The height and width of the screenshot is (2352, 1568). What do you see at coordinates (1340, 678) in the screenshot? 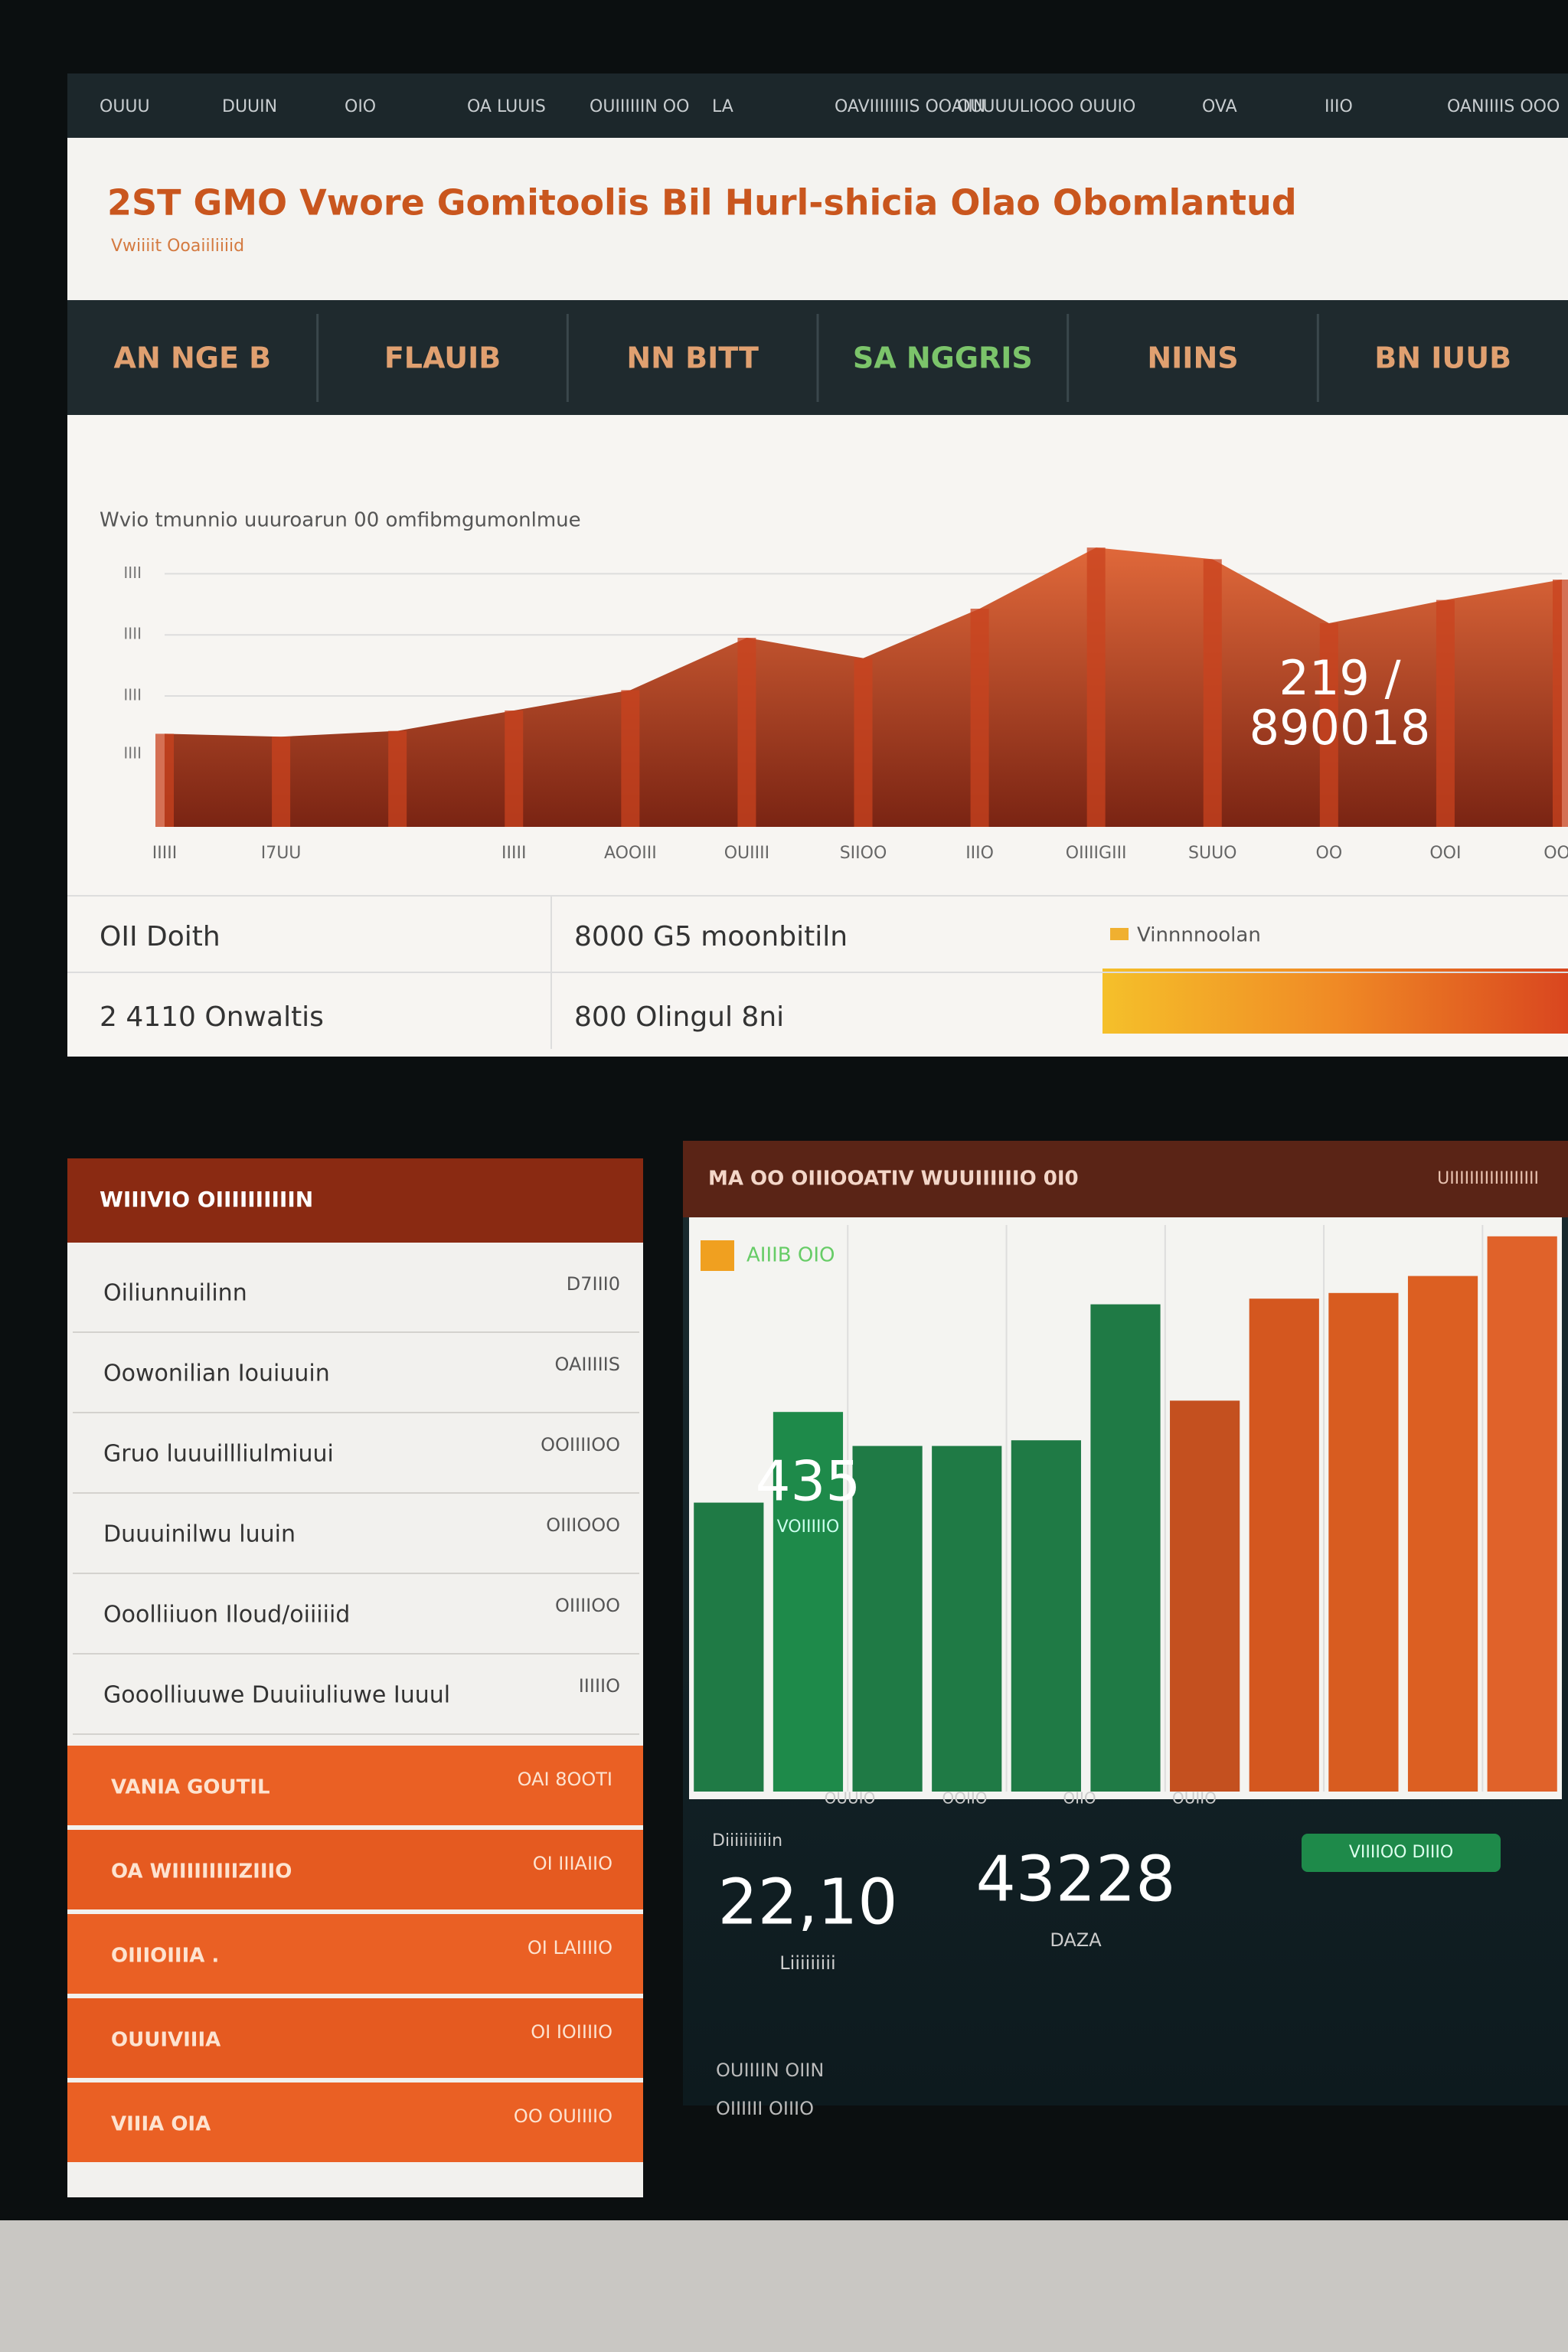
I see `annotation: 219 /` at bounding box center [1340, 678].